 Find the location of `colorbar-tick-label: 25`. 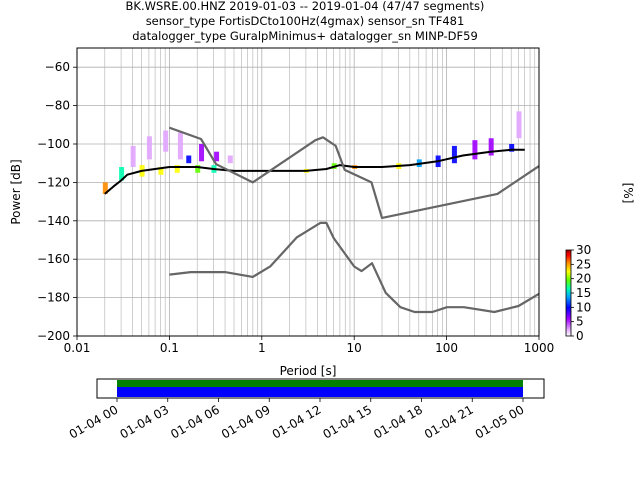

colorbar-tick-label: 25 is located at coordinates (583, 264).